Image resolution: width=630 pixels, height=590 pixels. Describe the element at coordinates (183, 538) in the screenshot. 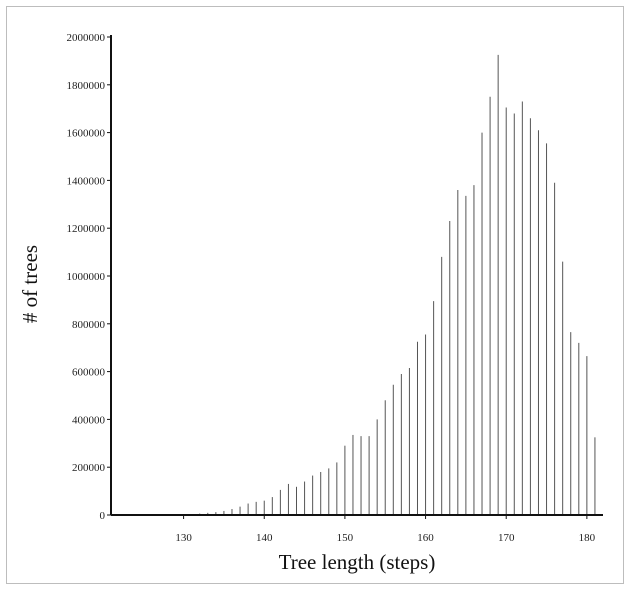

I see `x-tick-label: 130` at that location.